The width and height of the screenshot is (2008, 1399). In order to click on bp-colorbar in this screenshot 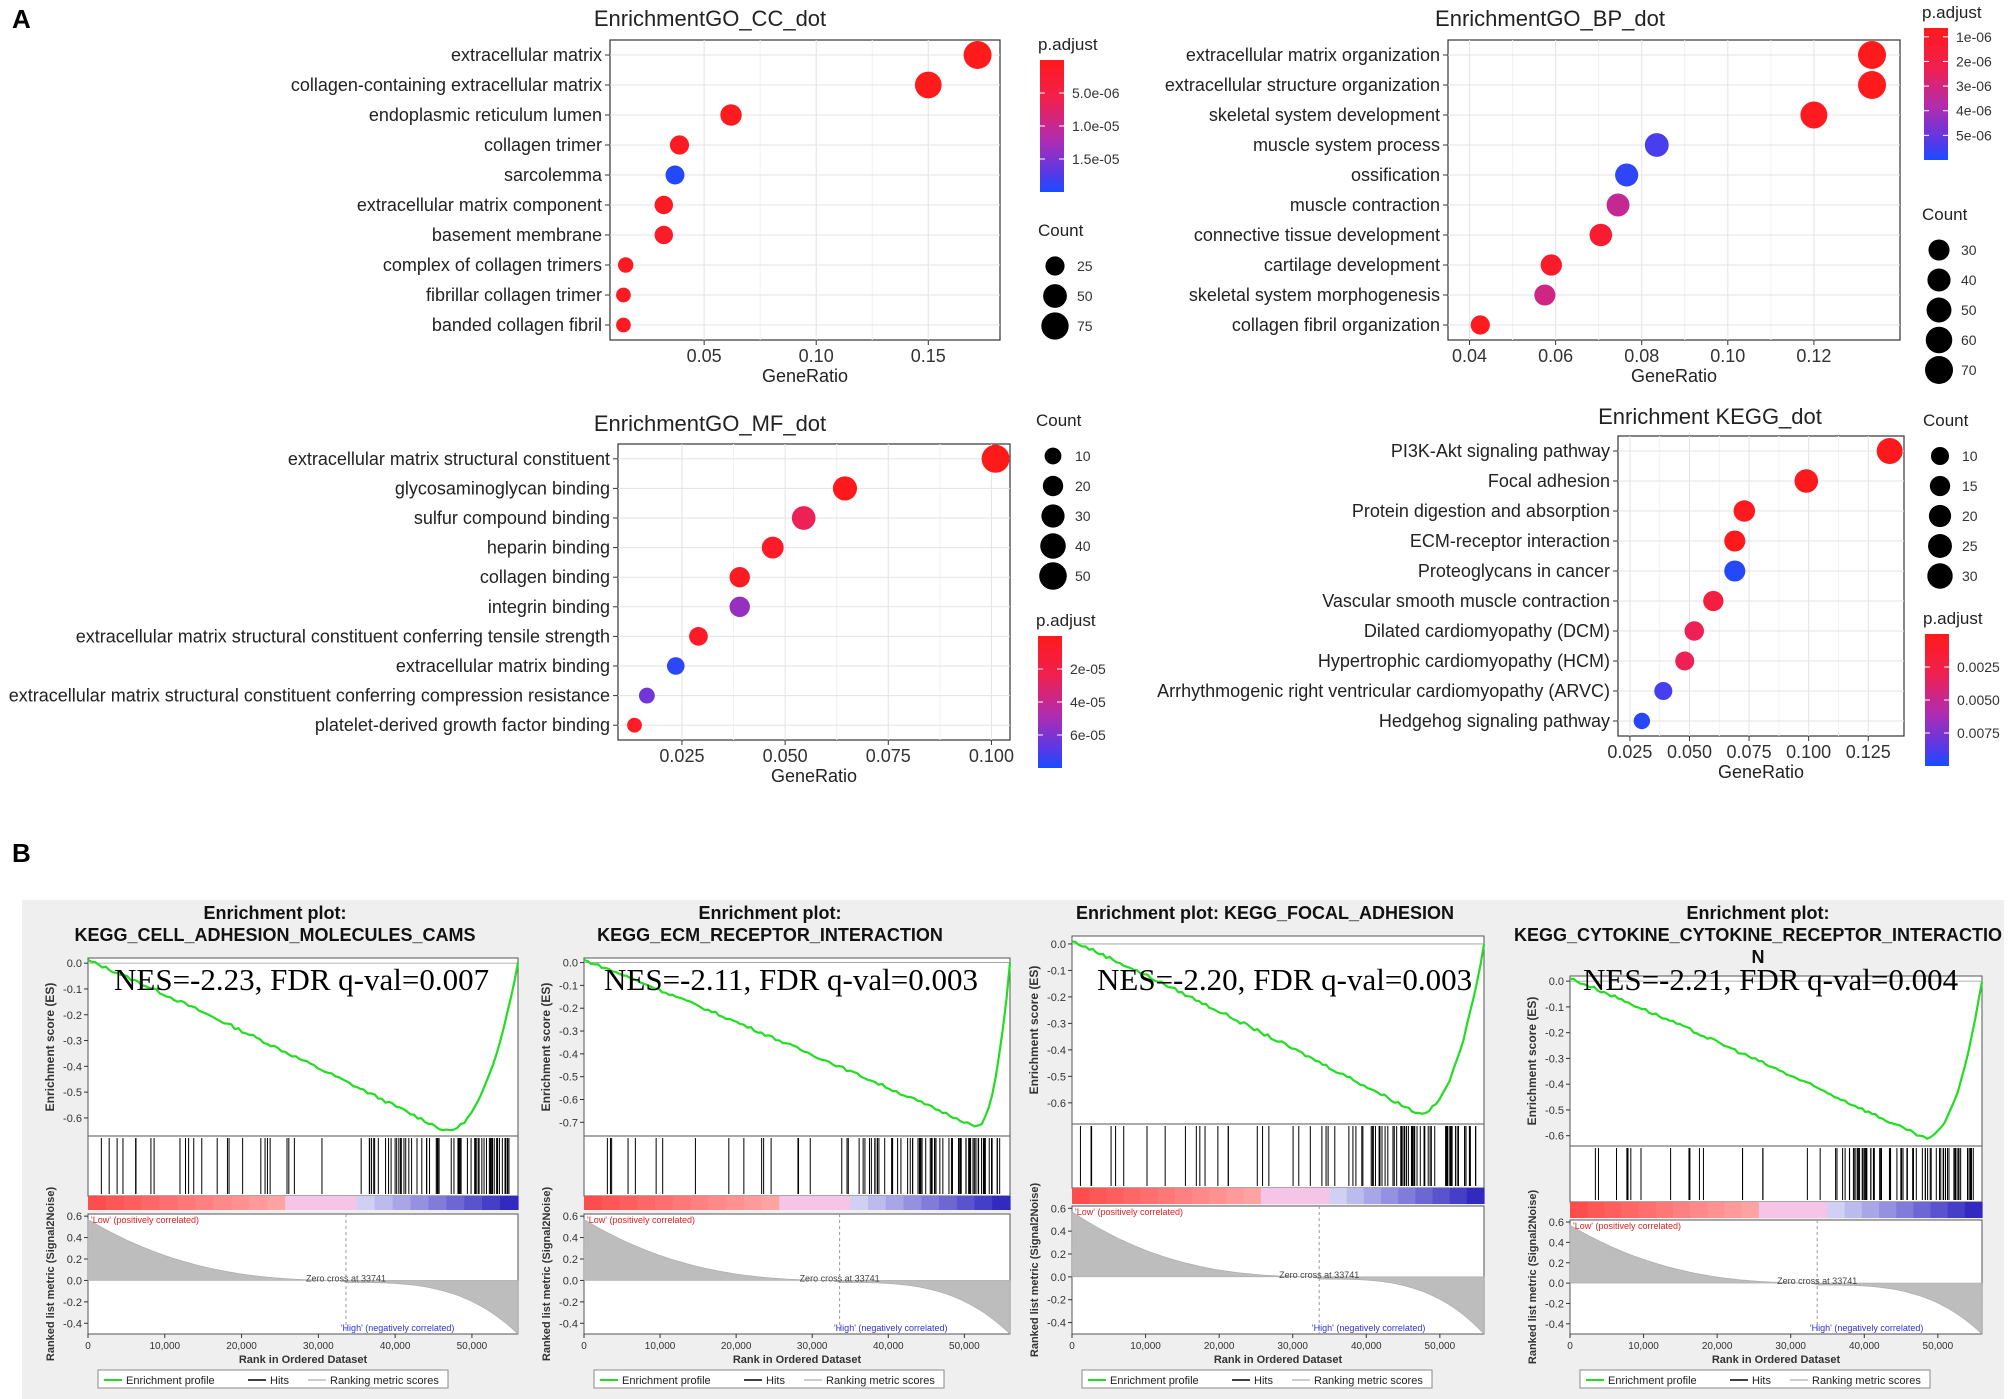, I will do `click(1936, 94)`.